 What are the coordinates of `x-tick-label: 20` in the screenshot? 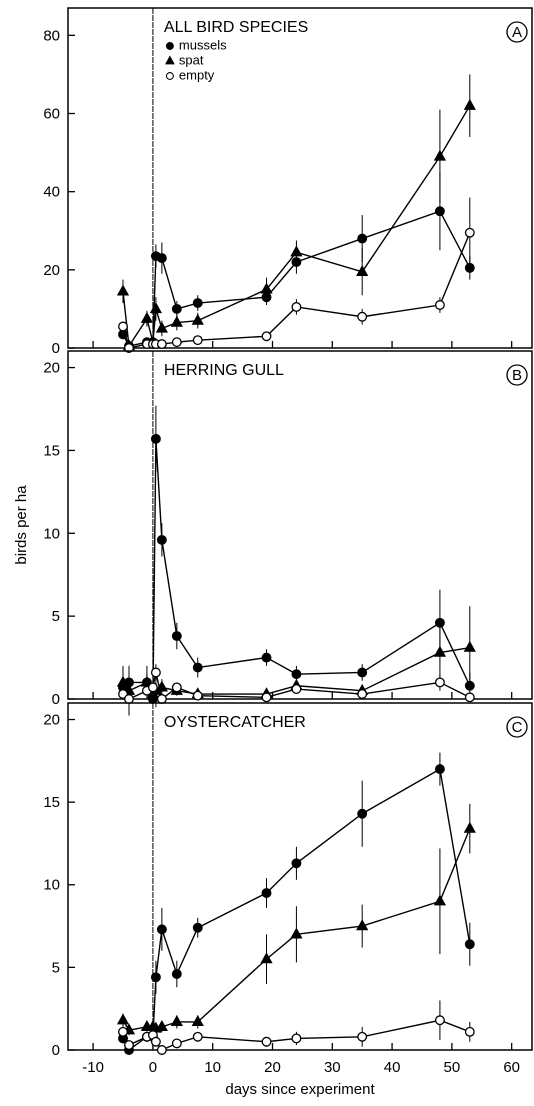 It's located at (272, 1067).